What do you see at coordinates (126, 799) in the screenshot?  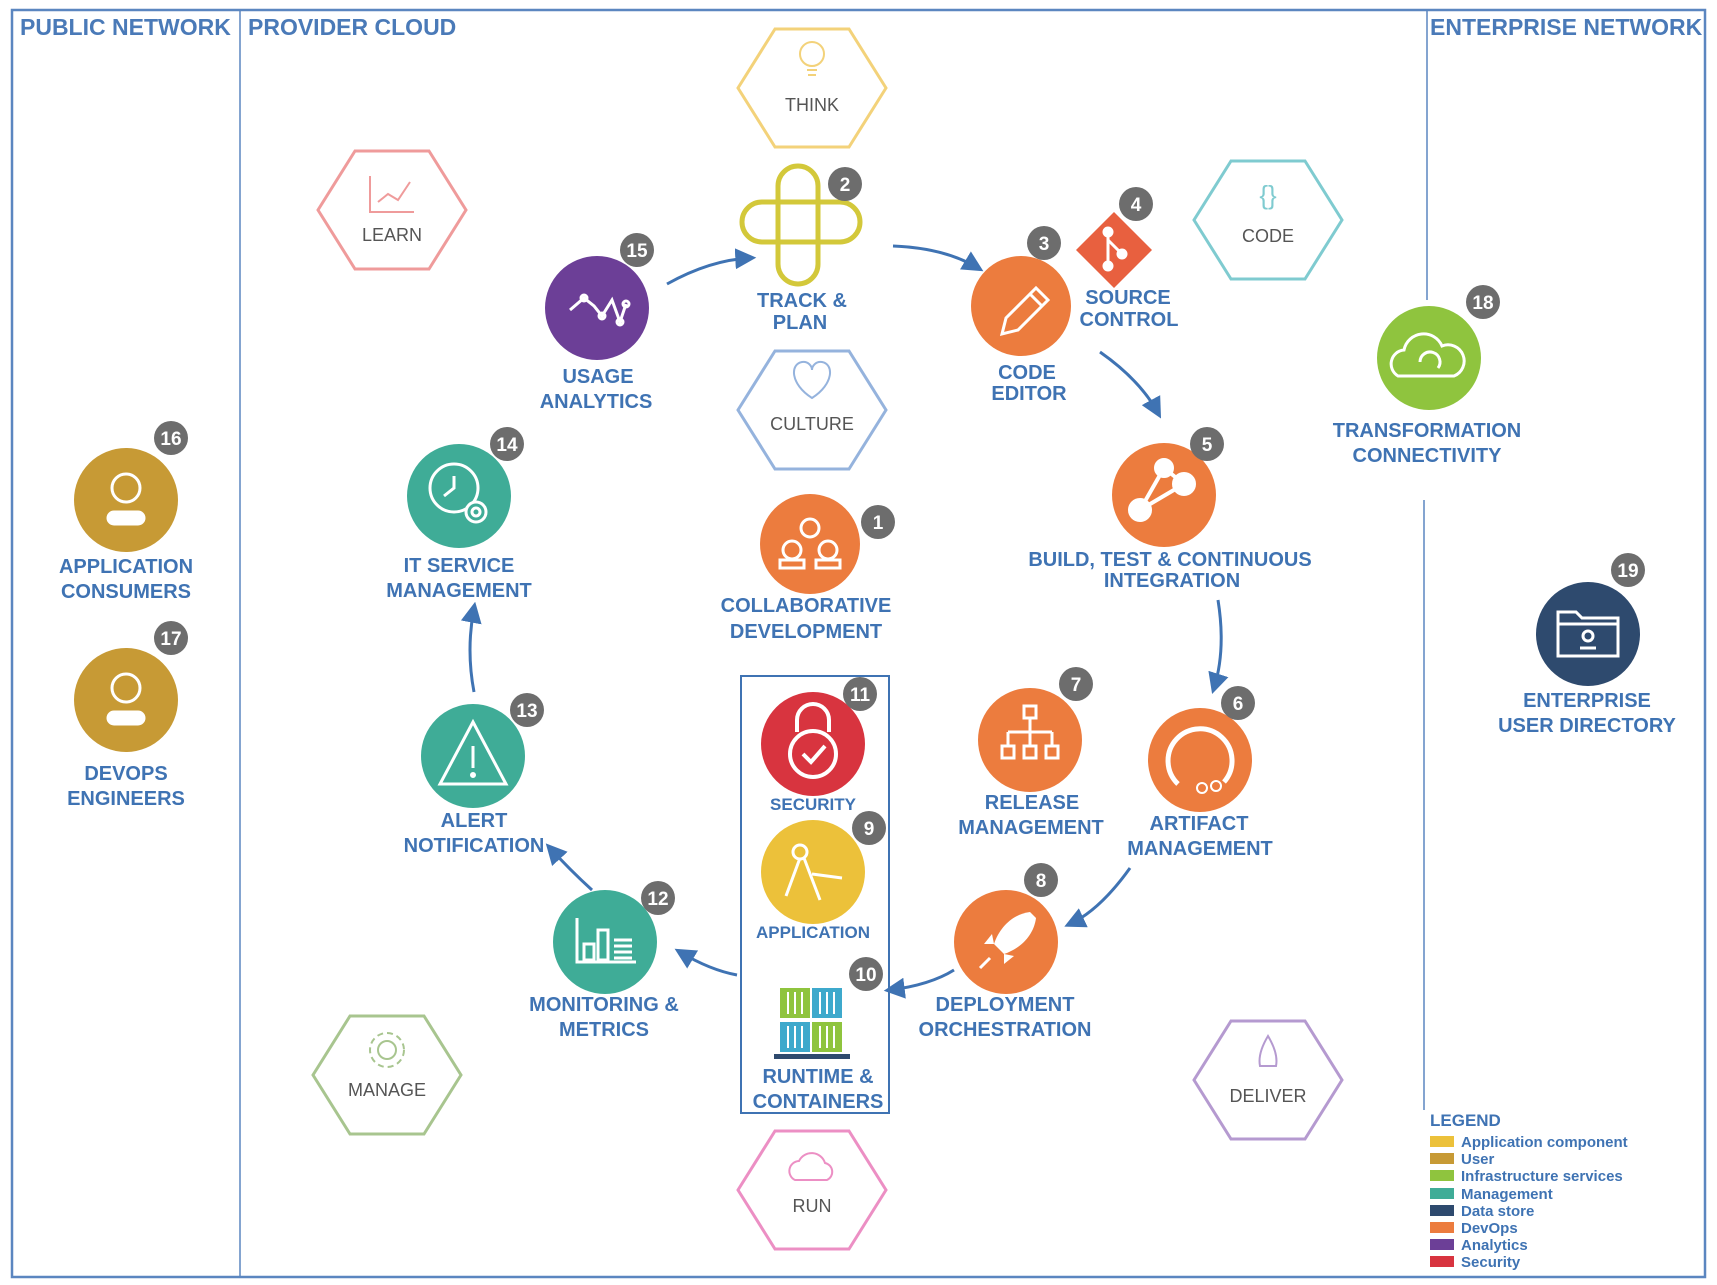 I see `node-label-devops-2: ENGINEERS` at bounding box center [126, 799].